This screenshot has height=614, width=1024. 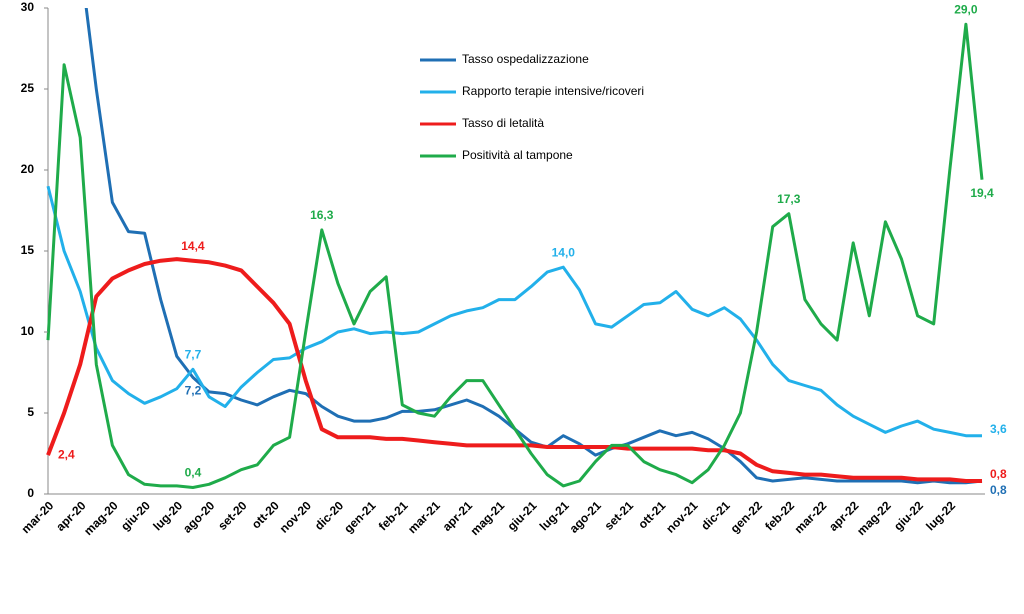 What do you see at coordinates (359, 516) in the screenshot?
I see `x-tick-label: gen-21` at bounding box center [359, 516].